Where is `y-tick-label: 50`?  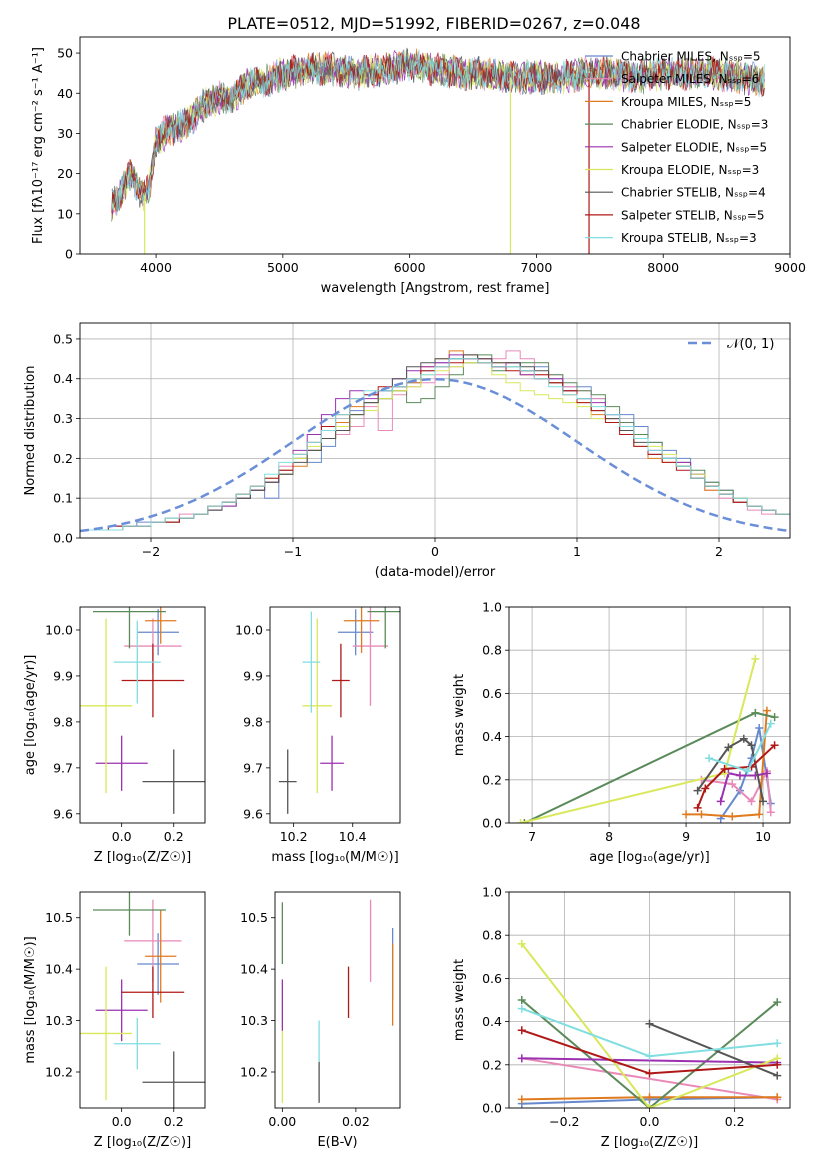
y-tick-label: 50 is located at coordinates (65, 53).